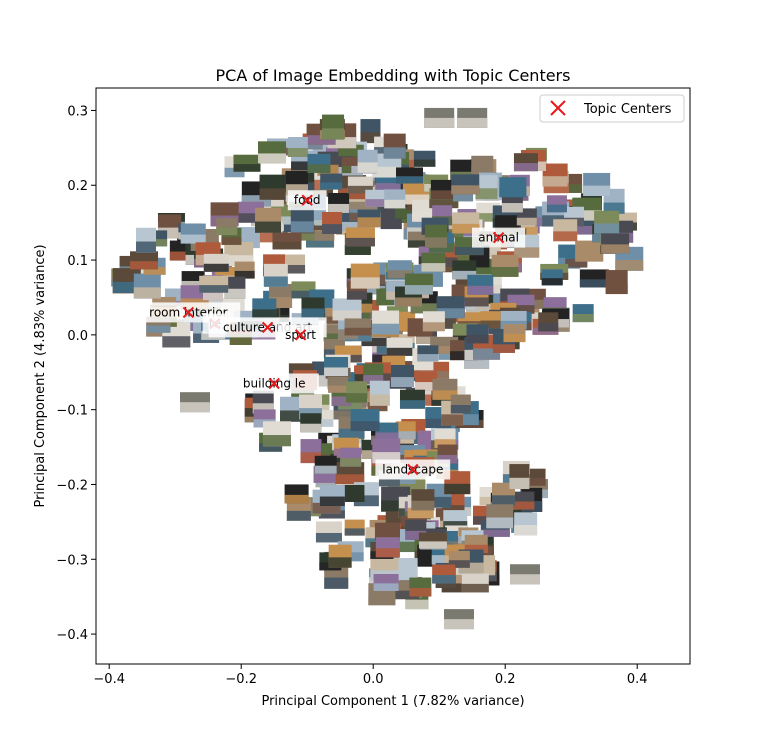 The height and width of the screenshot is (746, 766). I want to click on y-tick-label: 0.0, so click(77, 336).